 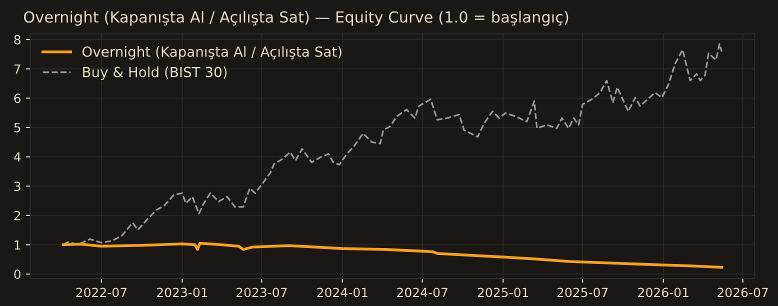 I want to click on x-tick-label: 2023-07, so click(x=261, y=293).